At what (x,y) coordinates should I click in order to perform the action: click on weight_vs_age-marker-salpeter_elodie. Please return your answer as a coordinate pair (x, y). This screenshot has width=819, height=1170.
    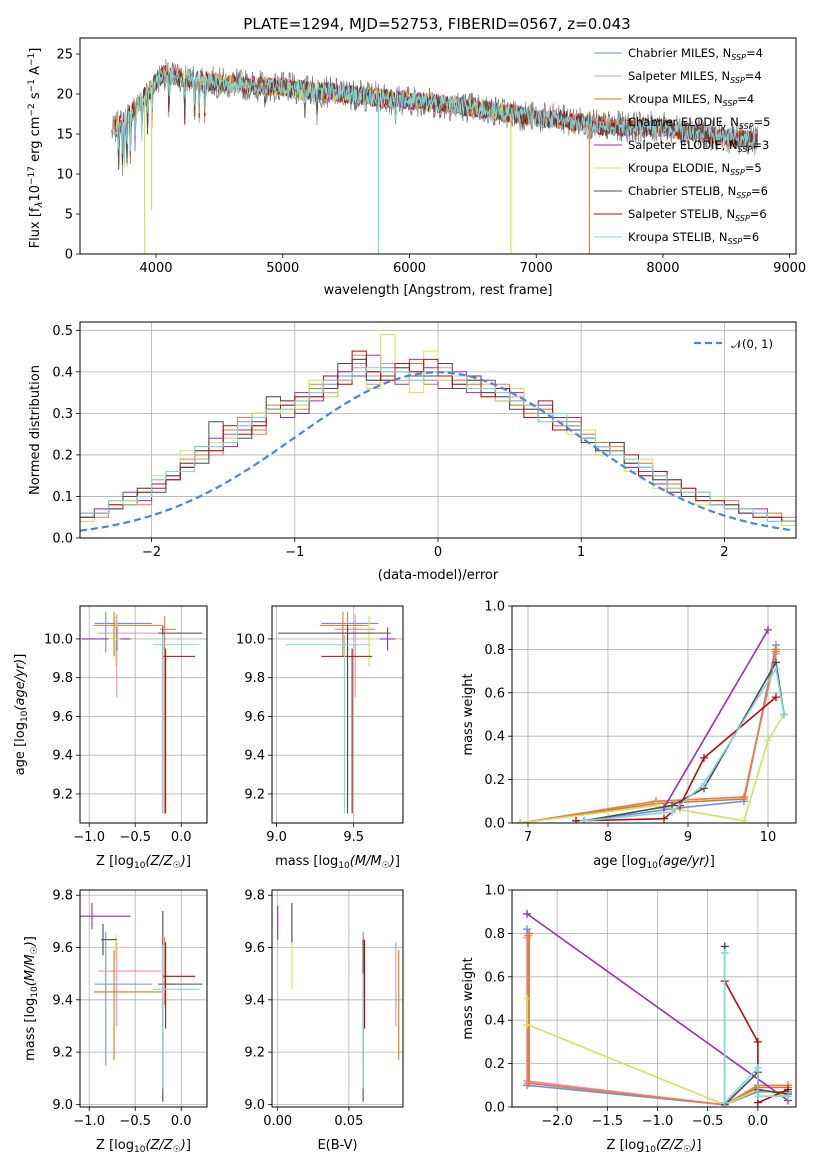
    Looking at the image, I should click on (768, 629).